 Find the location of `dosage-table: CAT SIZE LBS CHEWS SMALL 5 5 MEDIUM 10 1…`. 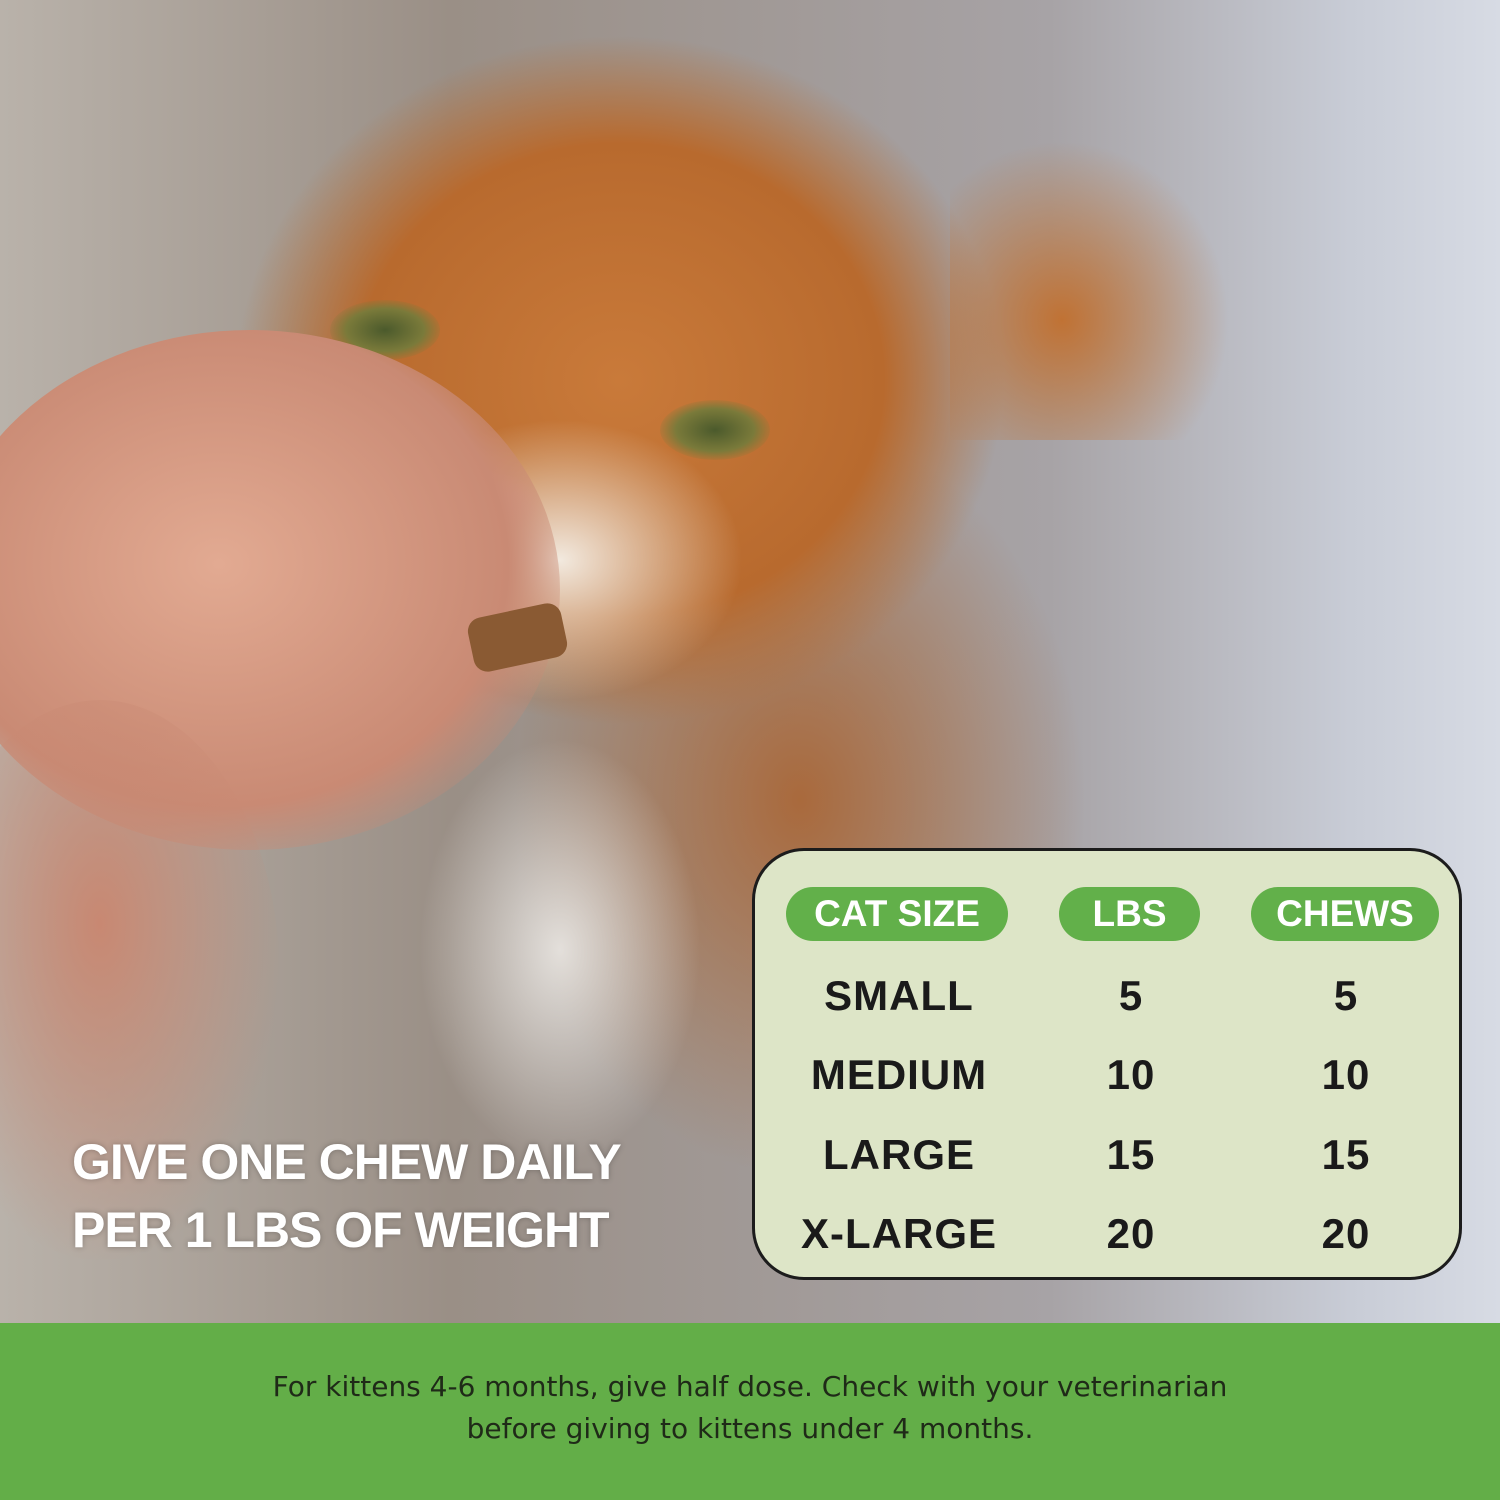

dosage-table: CAT SIZE LBS CHEWS SMALL 5 5 MEDIUM 10 1… is located at coordinates (1107, 1064).